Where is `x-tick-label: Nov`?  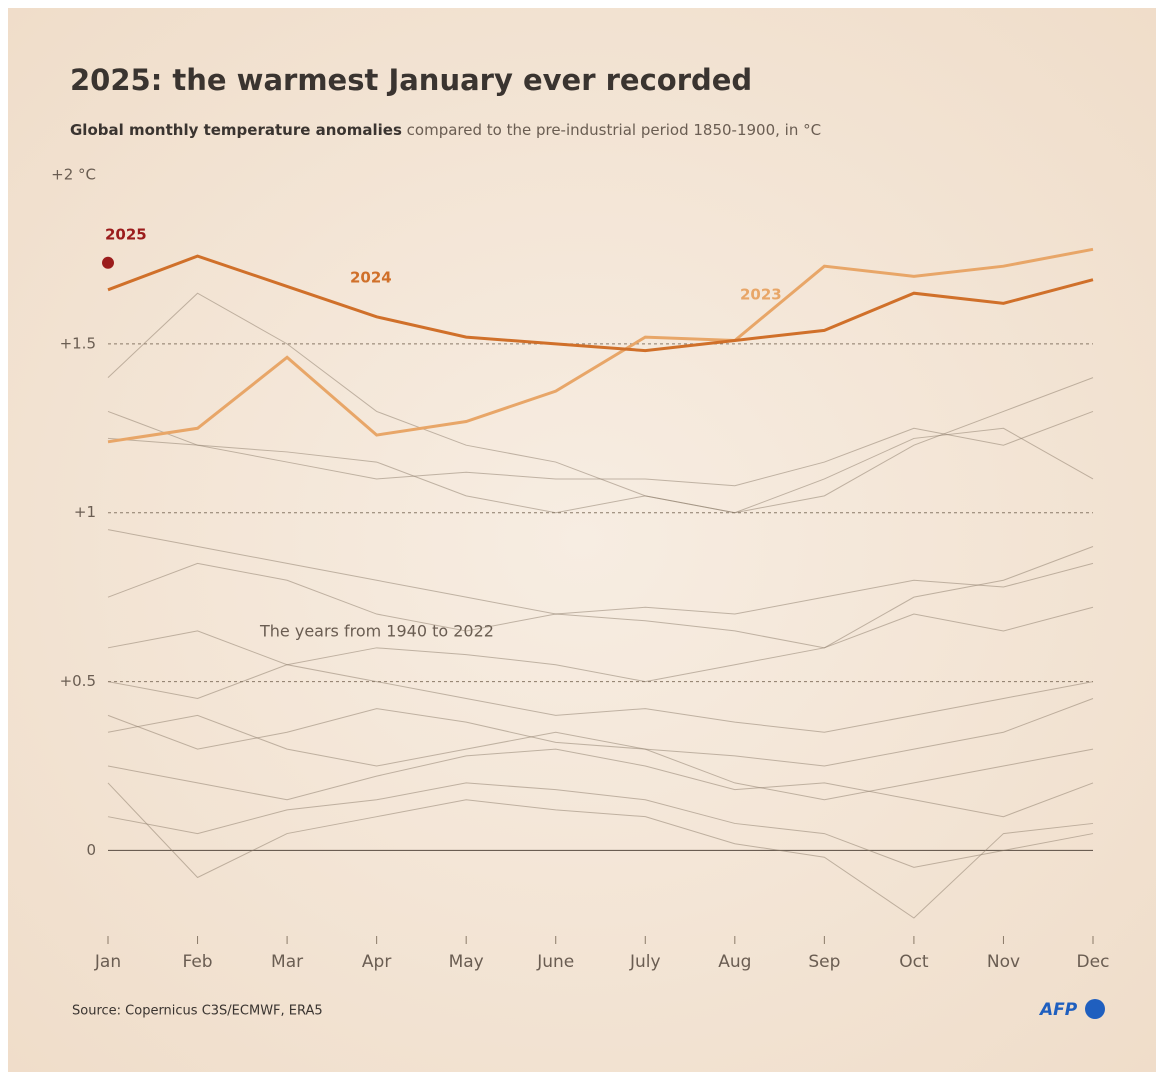
x-tick-label: Nov is located at coordinates (1003, 962).